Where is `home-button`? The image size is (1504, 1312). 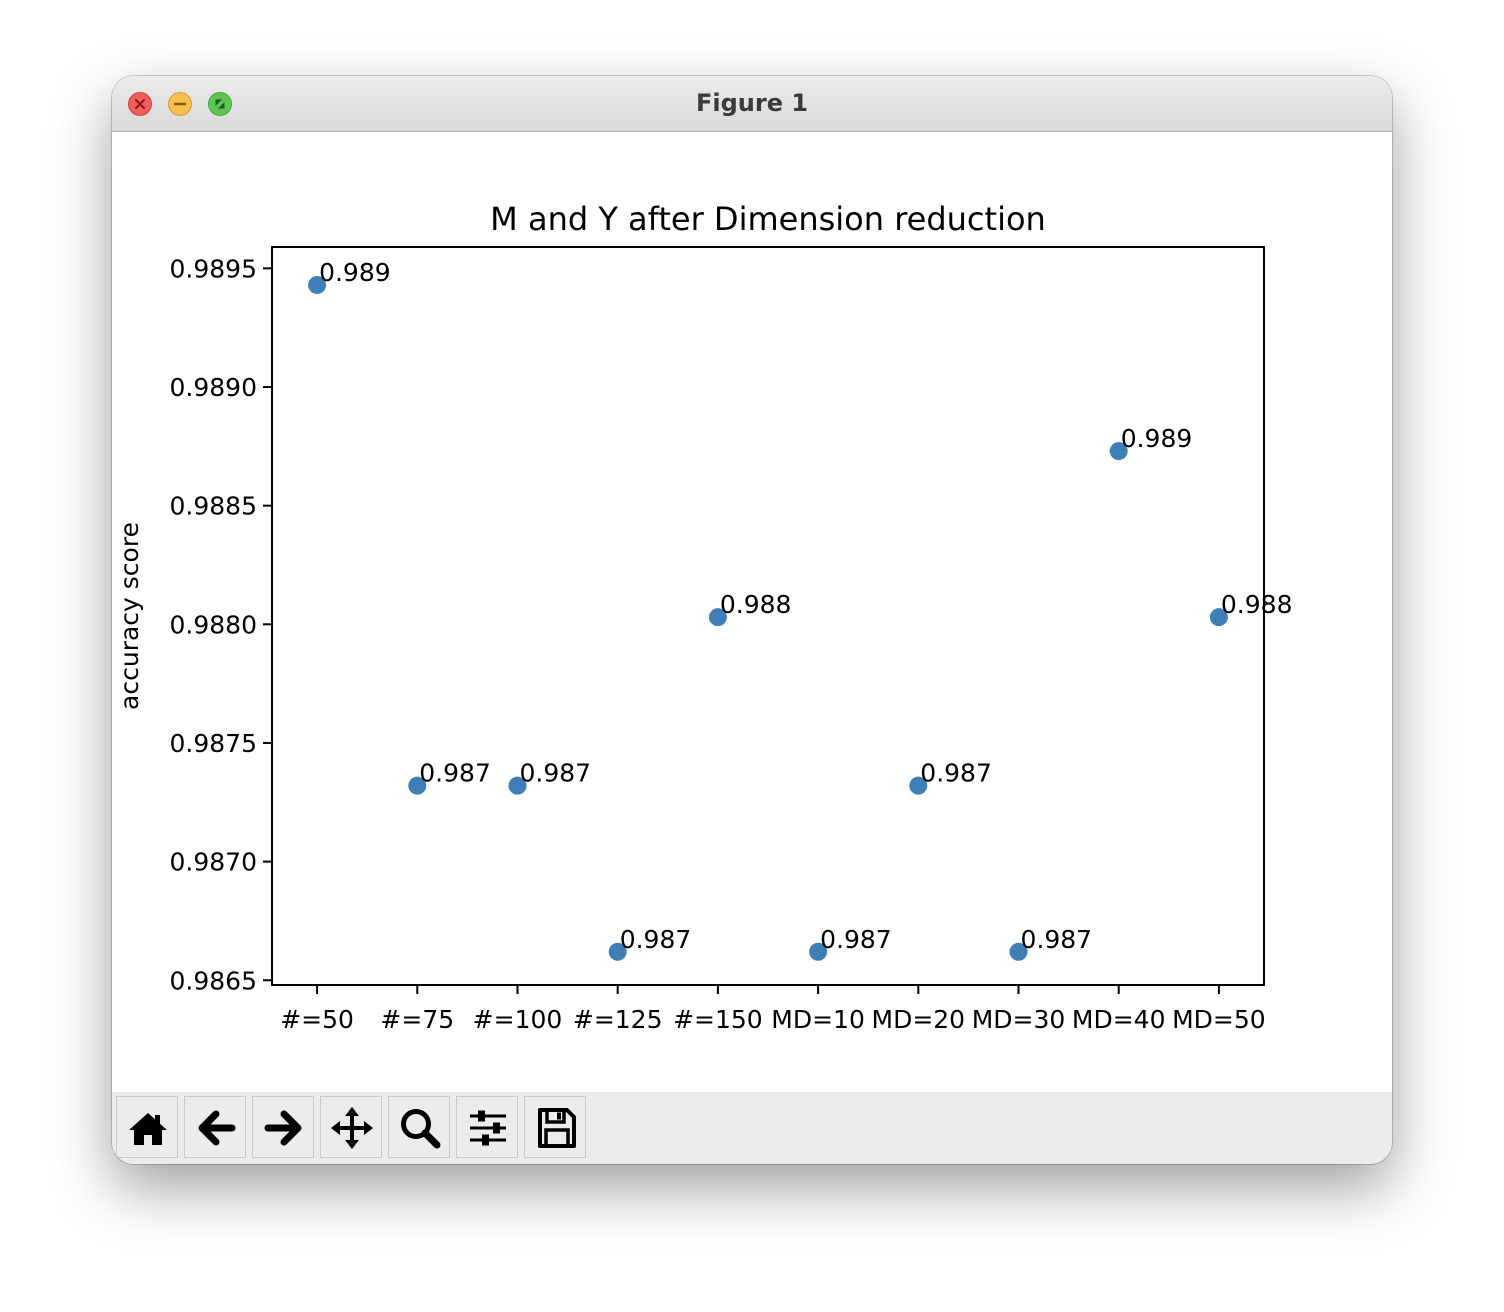
home-button is located at coordinates (147, 1127).